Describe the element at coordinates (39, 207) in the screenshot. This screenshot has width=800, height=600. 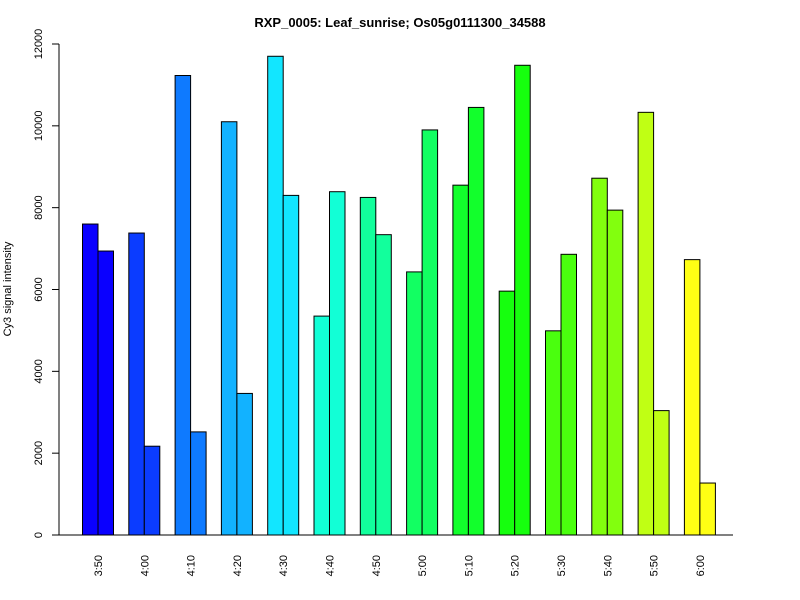
I see `y-tick-label: 8000` at that location.